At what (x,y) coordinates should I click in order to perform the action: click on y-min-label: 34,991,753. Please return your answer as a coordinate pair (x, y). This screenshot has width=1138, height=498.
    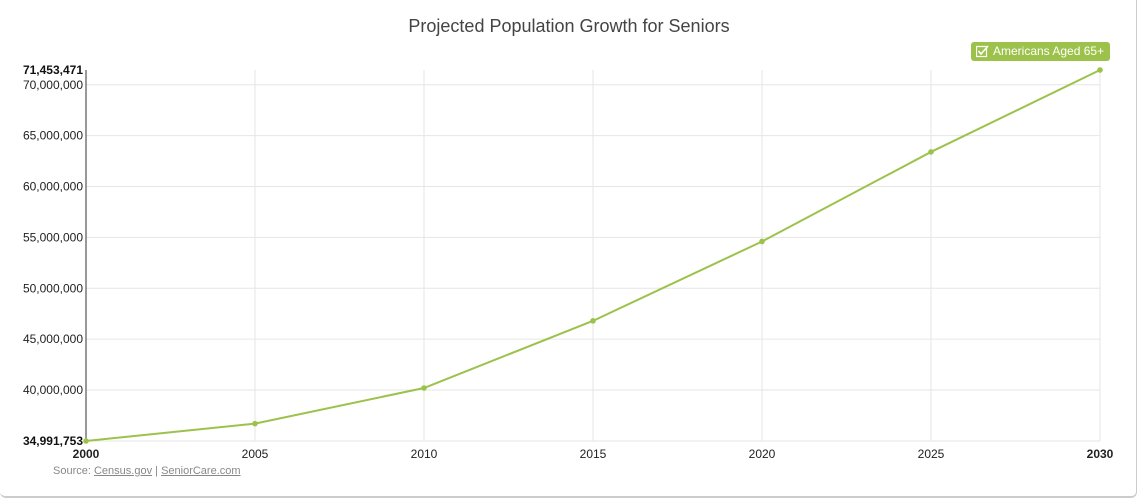
    Looking at the image, I should click on (53, 441).